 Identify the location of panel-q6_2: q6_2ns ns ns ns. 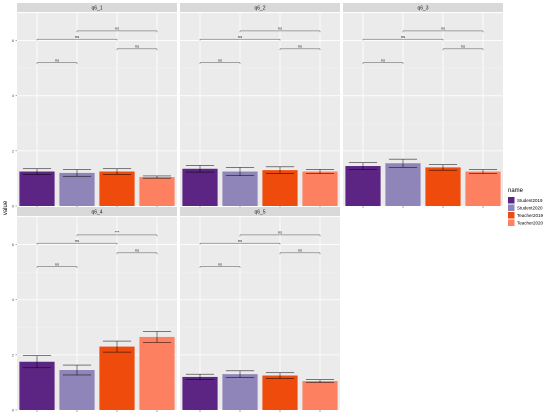
(260, 105).